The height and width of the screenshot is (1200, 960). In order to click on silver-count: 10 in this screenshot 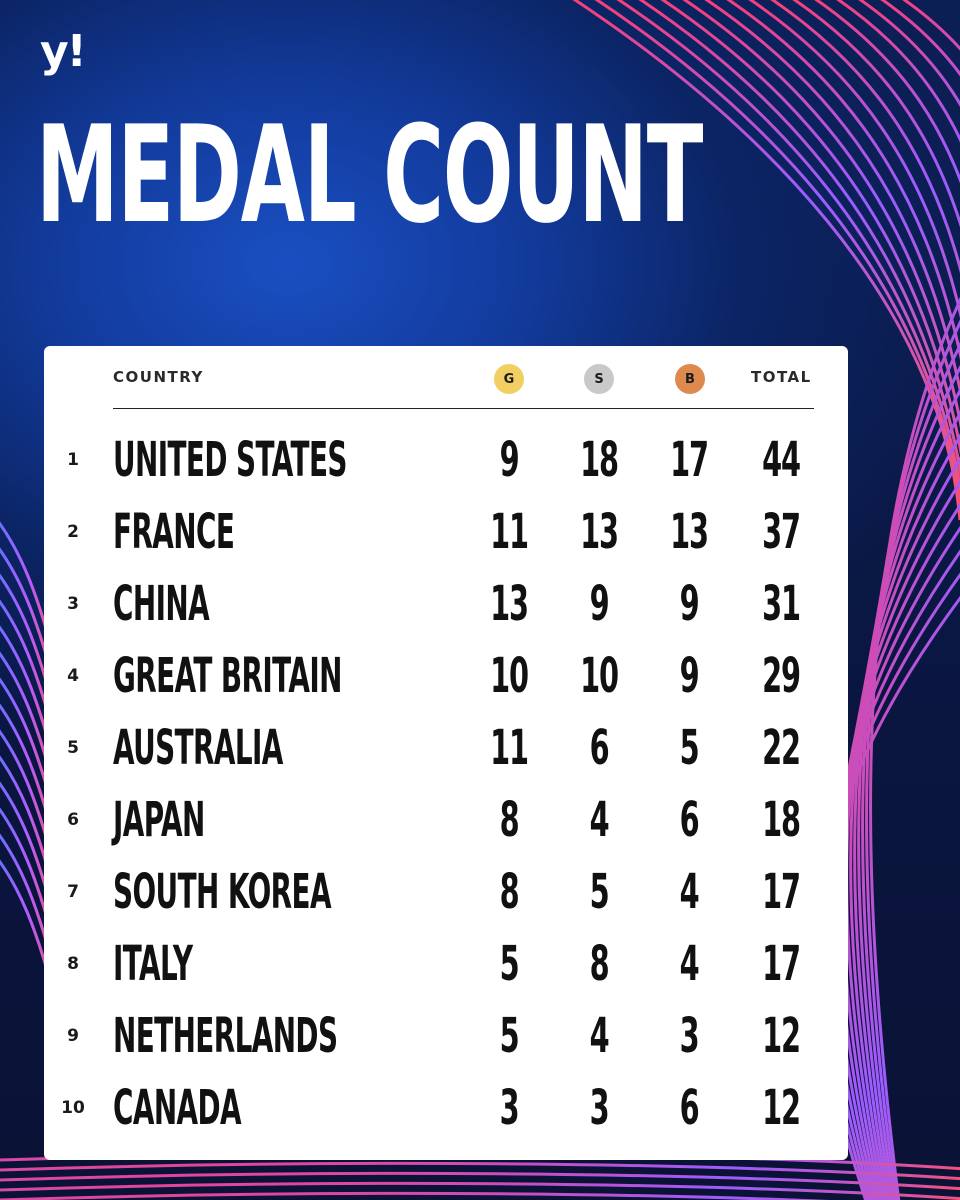, I will do `click(599, 676)`.